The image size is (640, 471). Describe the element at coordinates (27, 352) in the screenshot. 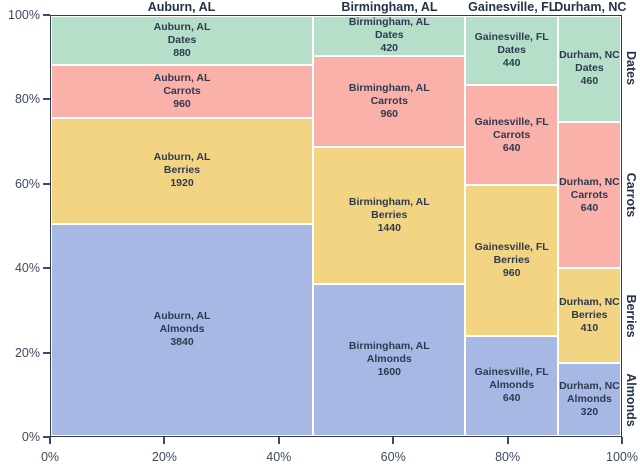

I see `y-tick-label: 20%` at that location.